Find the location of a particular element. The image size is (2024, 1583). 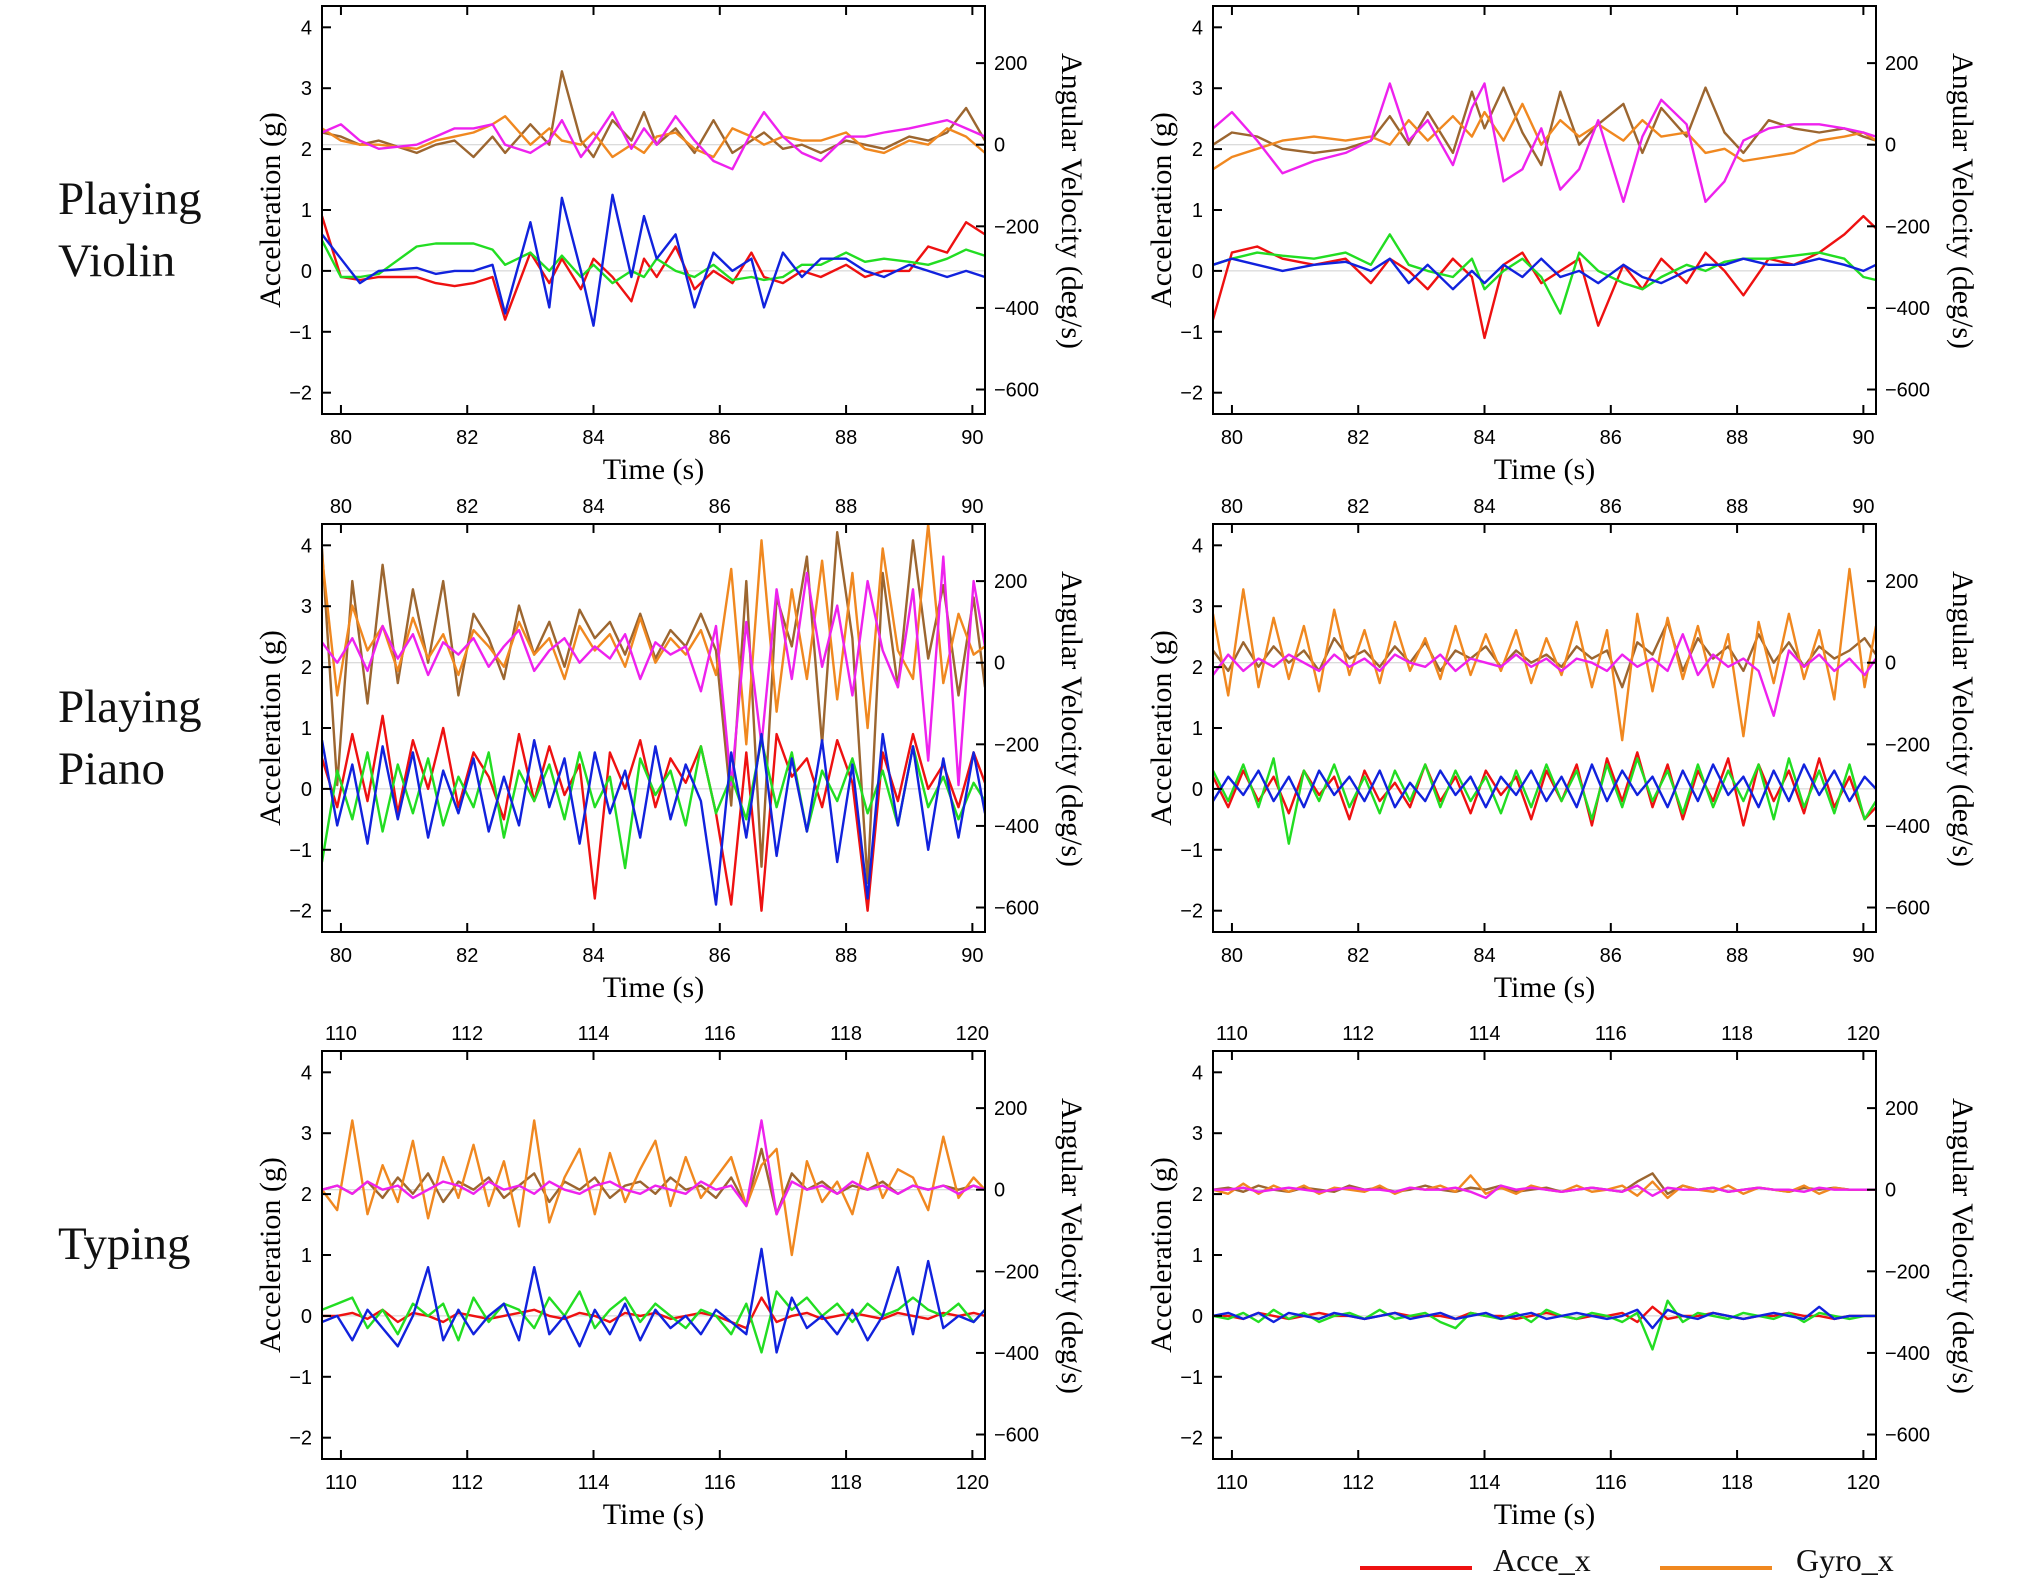

x-tick-label-top: 86 is located at coordinates (1611, 507).